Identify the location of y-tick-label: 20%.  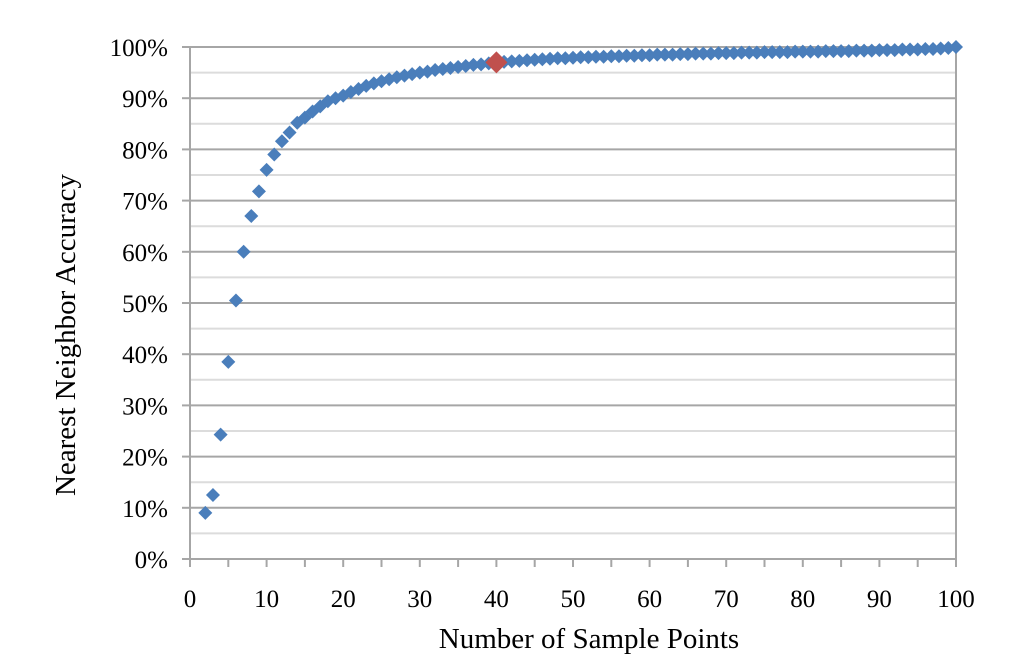
(145, 458).